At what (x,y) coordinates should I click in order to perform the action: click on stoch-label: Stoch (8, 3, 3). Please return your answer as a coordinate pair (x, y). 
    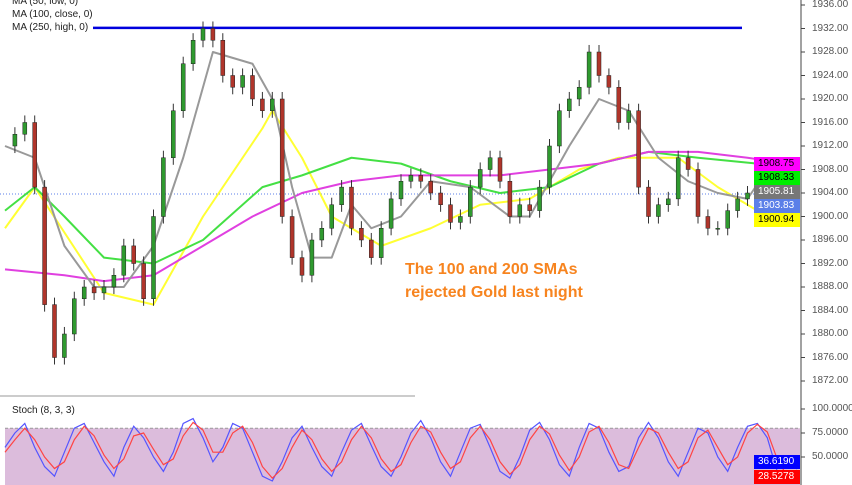
    Looking at the image, I should click on (43, 410).